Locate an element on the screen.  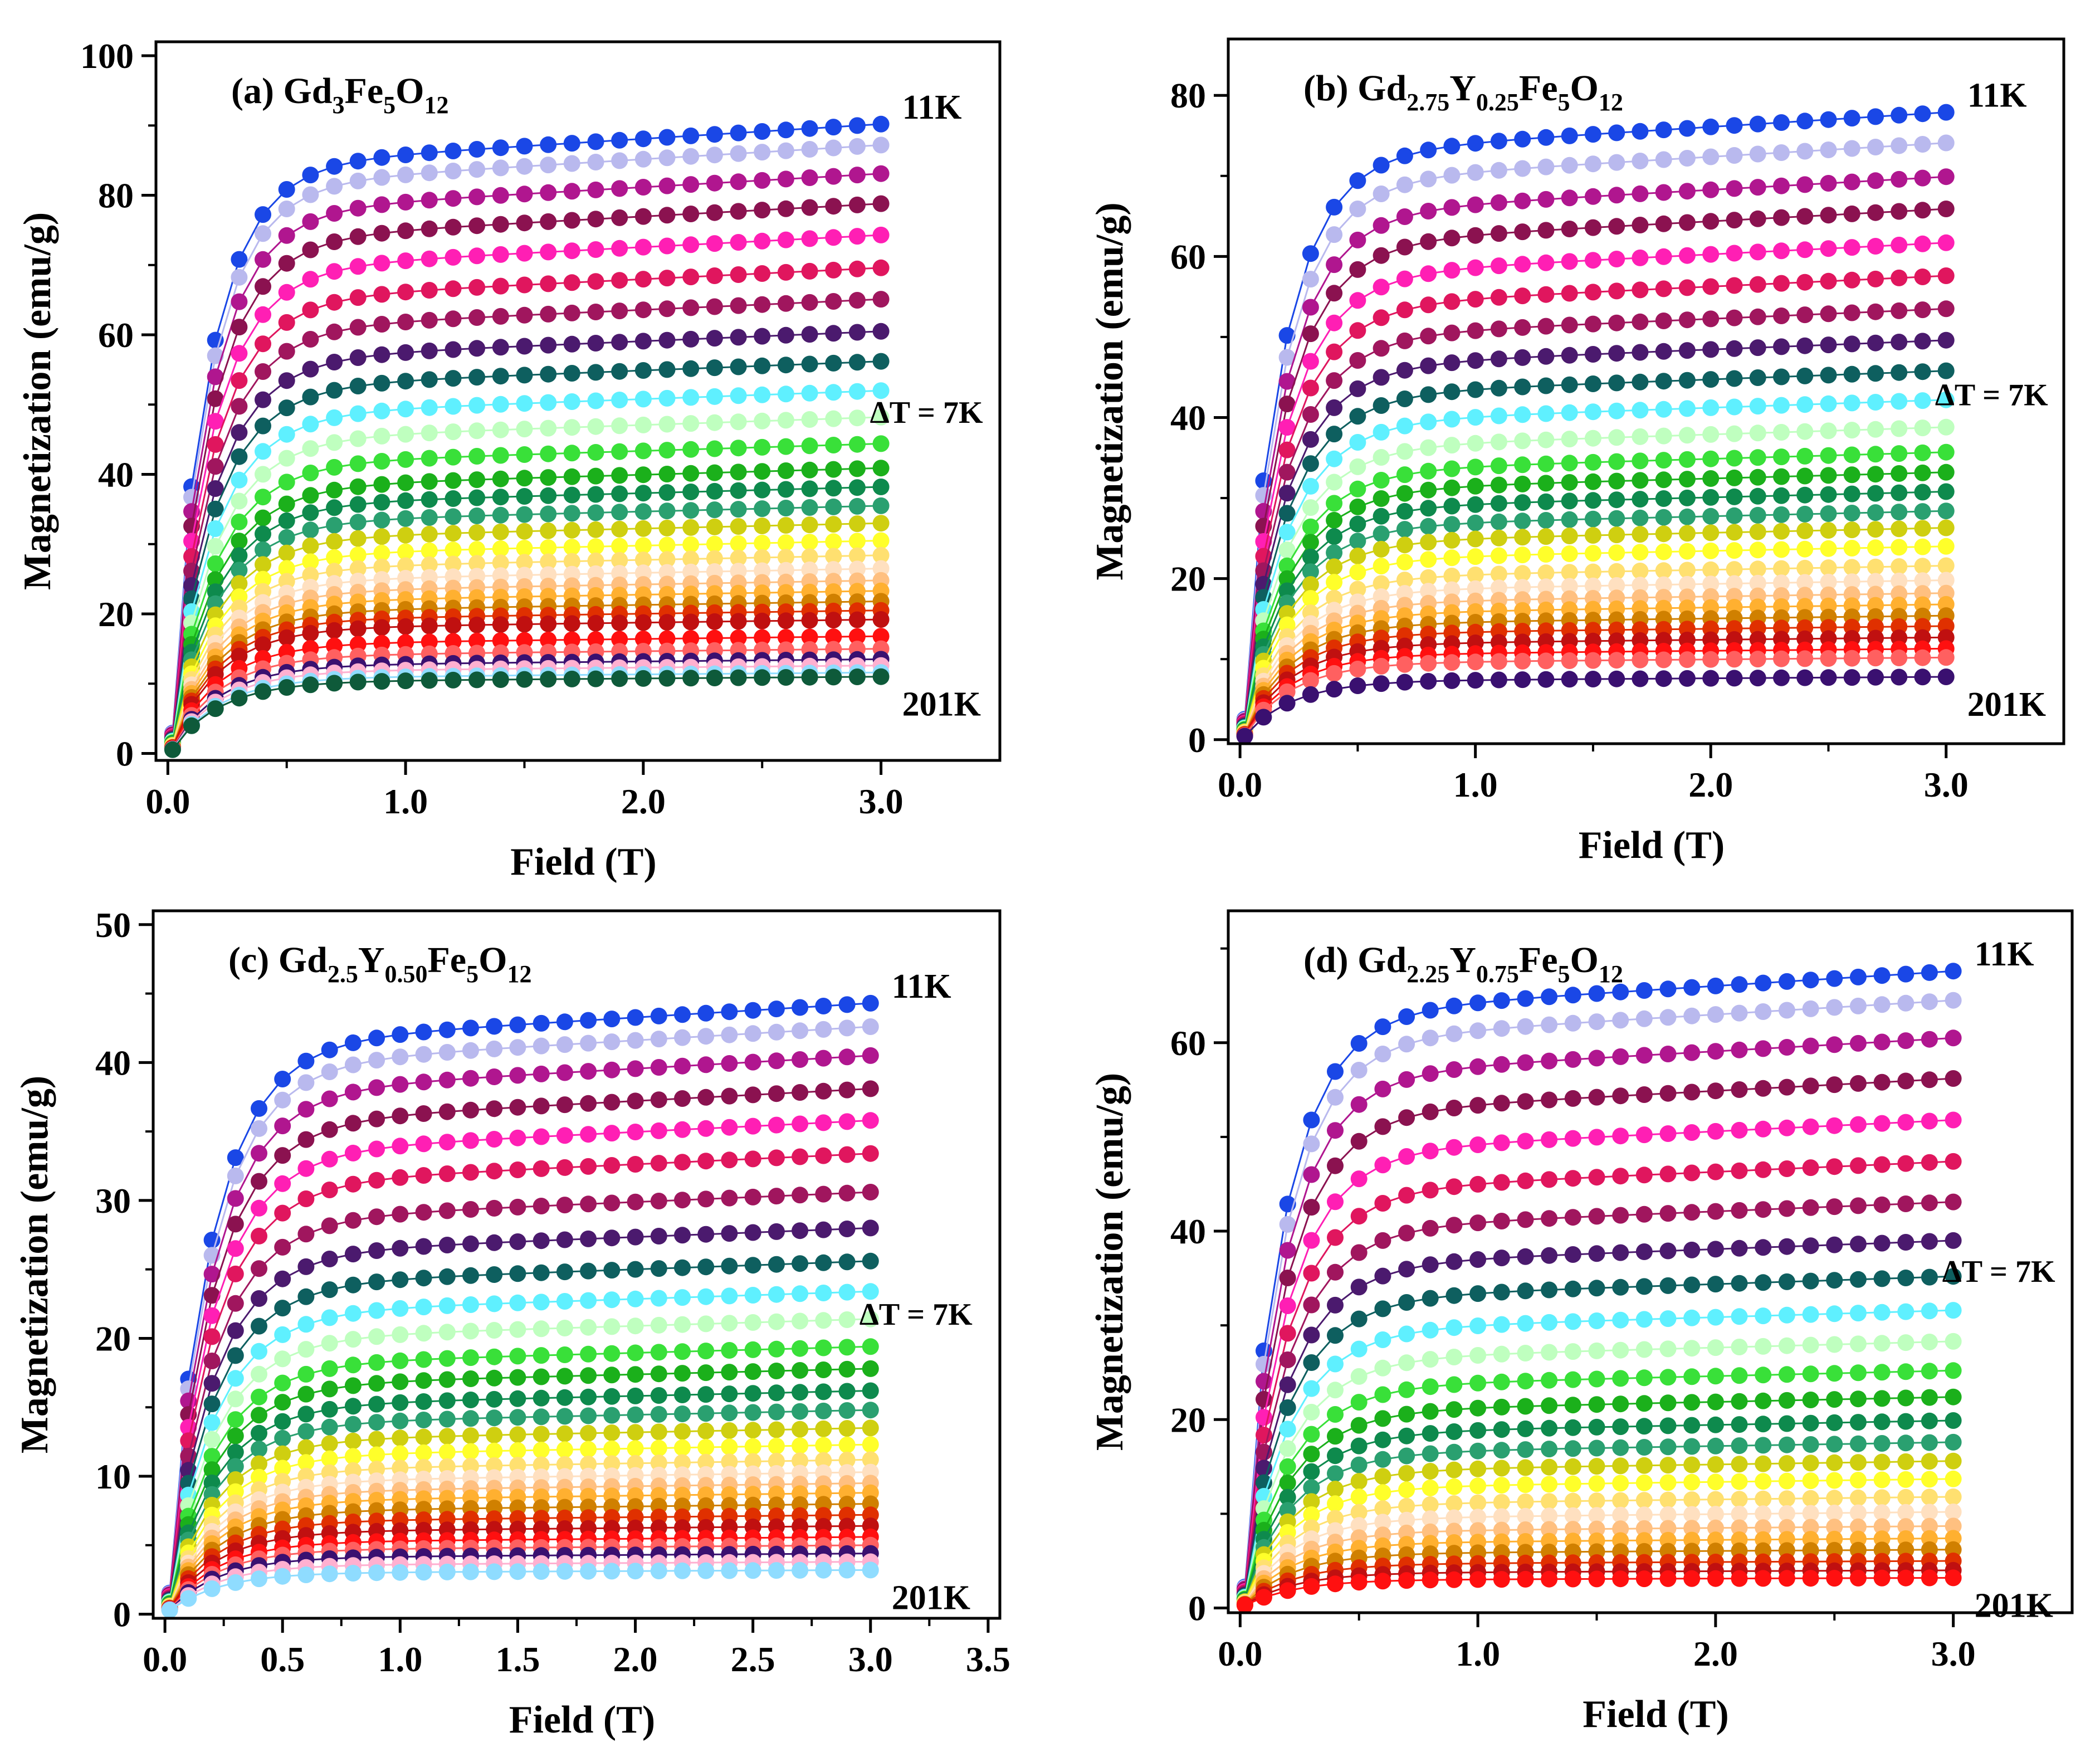
panel-title: (d) Gd2.25Y0.75Fe5O12 is located at coordinates (1463, 964).